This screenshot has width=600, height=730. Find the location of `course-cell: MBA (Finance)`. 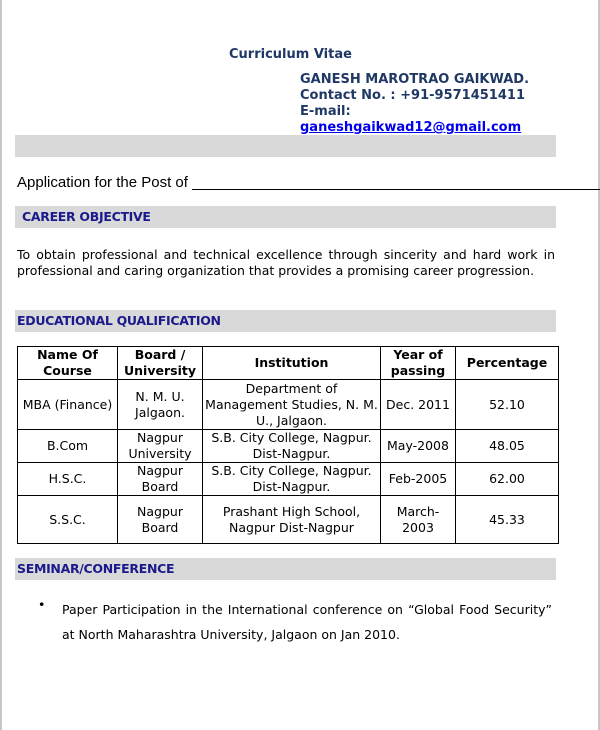

course-cell: MBA (Finance) is located at coordinates (67, 404).